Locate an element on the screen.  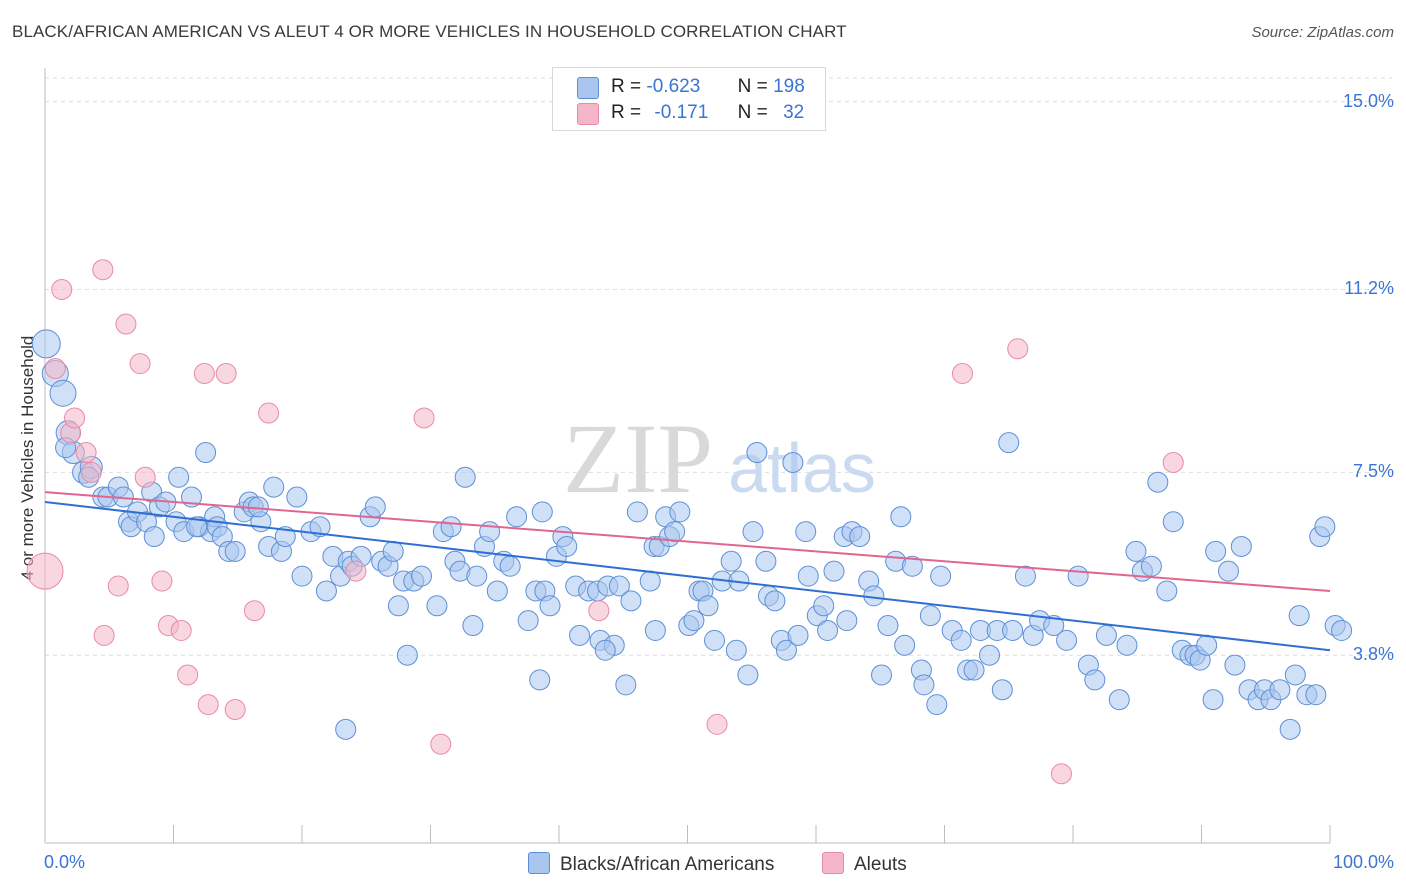
y-tick-label: 3.8% is located at coordinates (1373, 654).